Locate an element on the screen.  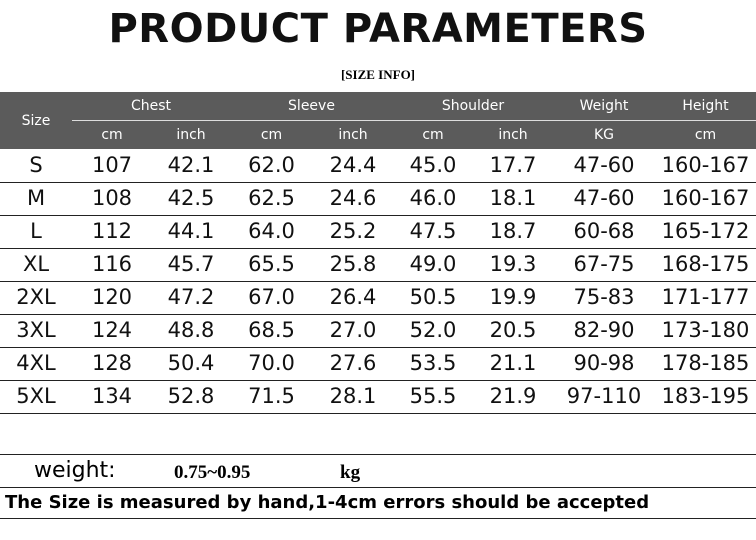
value-cell: 24.6 is located at coordinates (353, 198).